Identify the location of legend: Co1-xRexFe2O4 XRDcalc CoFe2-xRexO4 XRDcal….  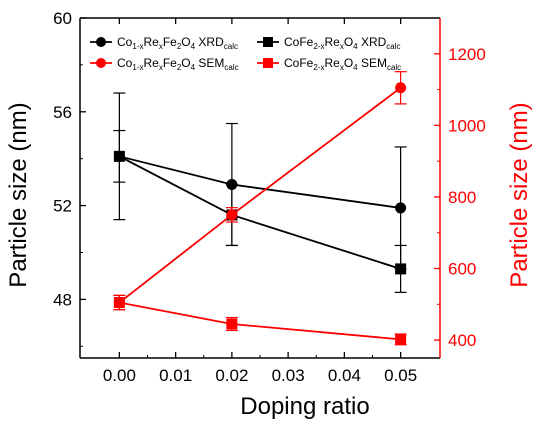
(245, 53).